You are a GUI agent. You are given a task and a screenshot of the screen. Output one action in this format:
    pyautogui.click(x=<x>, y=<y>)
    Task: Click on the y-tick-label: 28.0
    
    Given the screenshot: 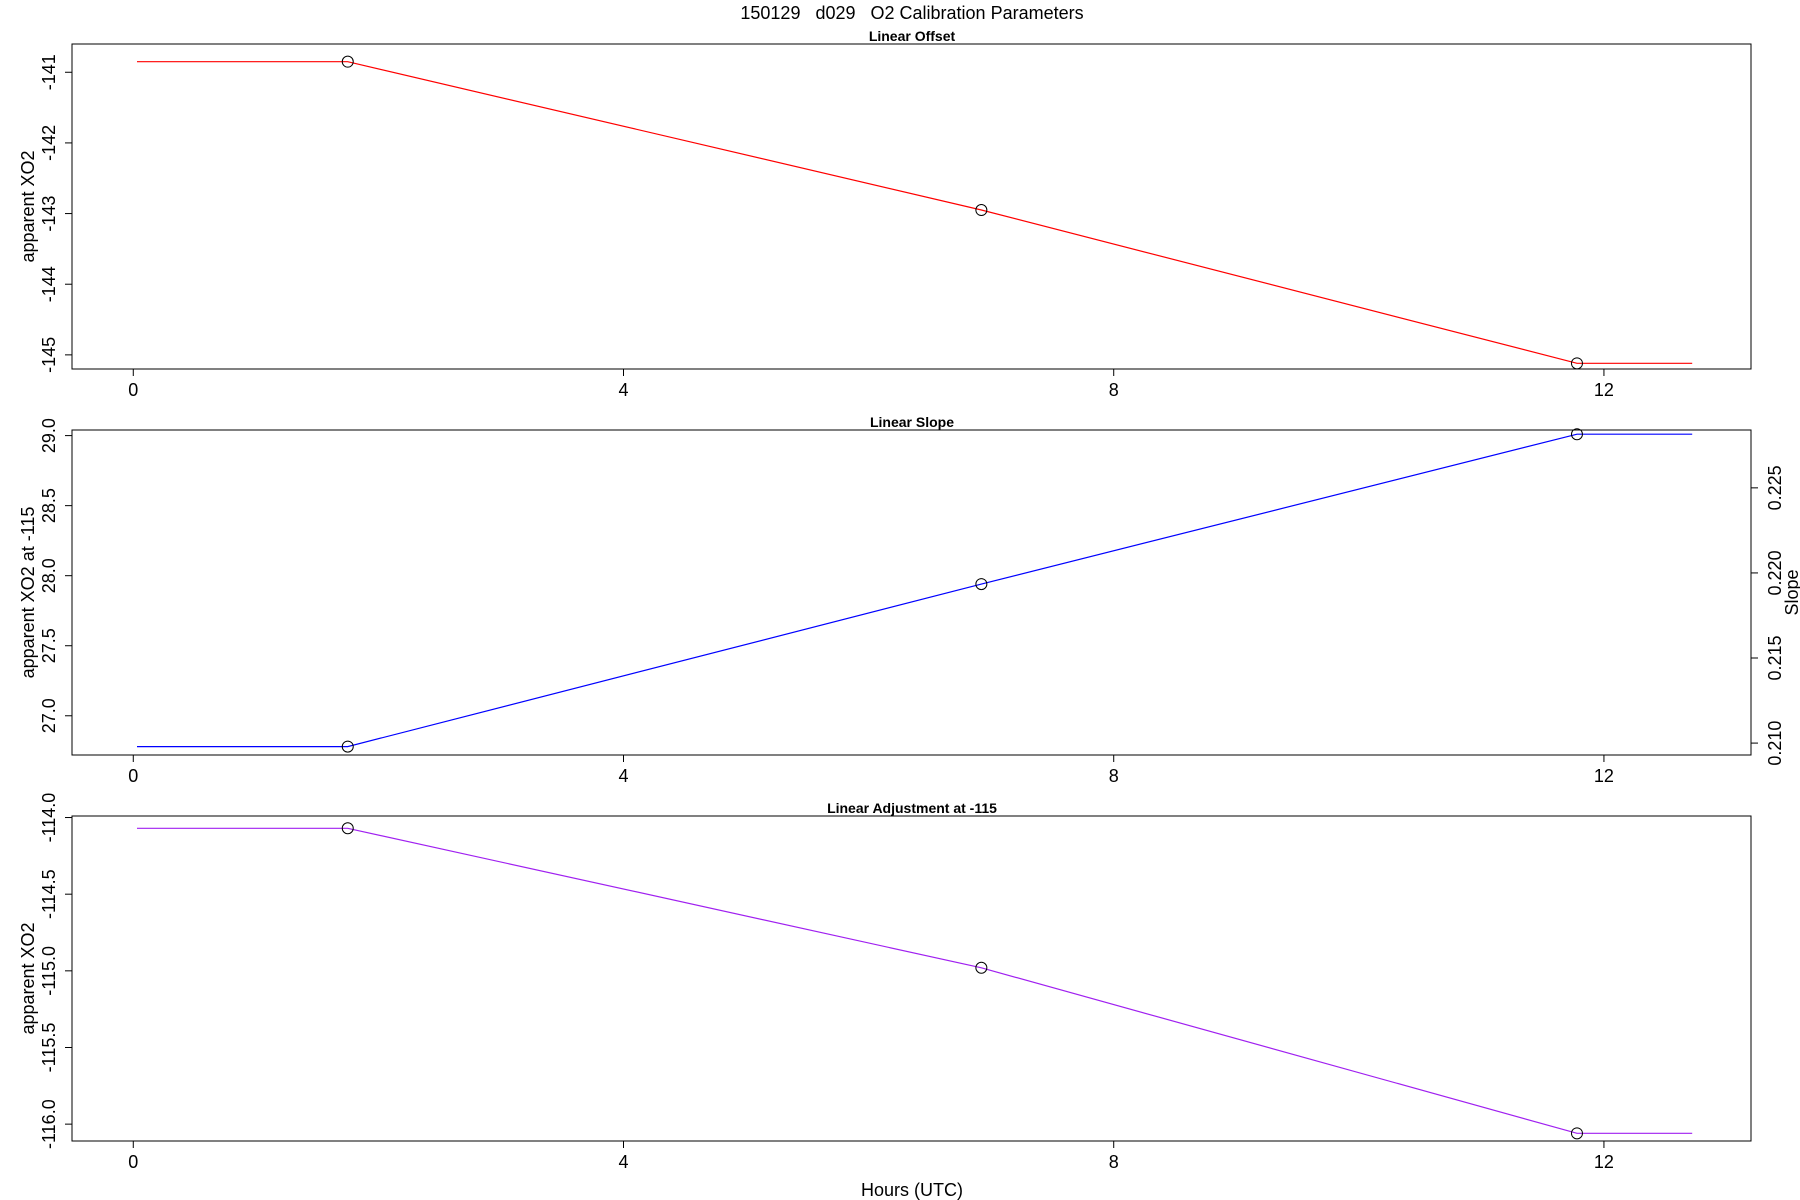 What is the action you would take?
    pyautogui.click(x=49, y=575)
    